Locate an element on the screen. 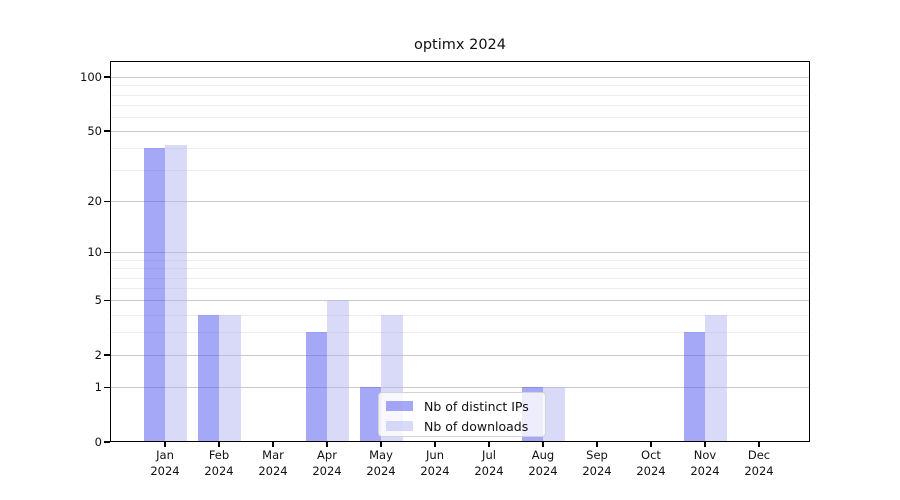 This screenshot has height=500, width=900. bar-ips-may is located at coordinates (370, 414).